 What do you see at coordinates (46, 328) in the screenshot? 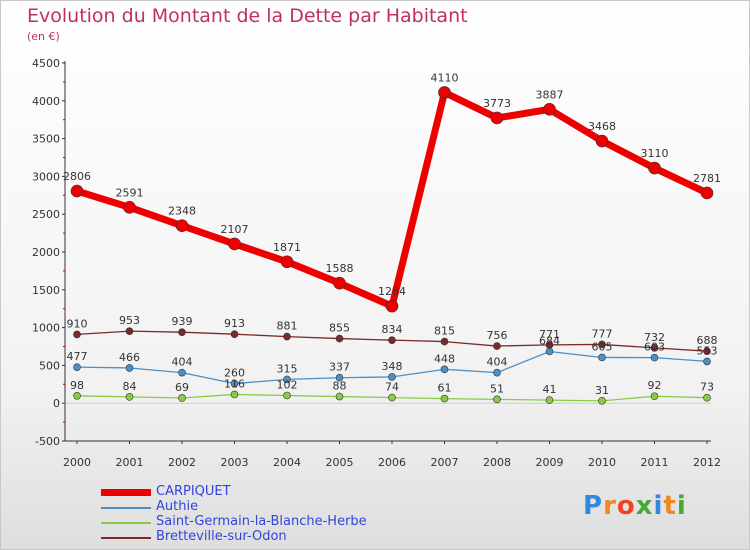
I see `y-tick-label: 1000` at bounding box center [46, 328].